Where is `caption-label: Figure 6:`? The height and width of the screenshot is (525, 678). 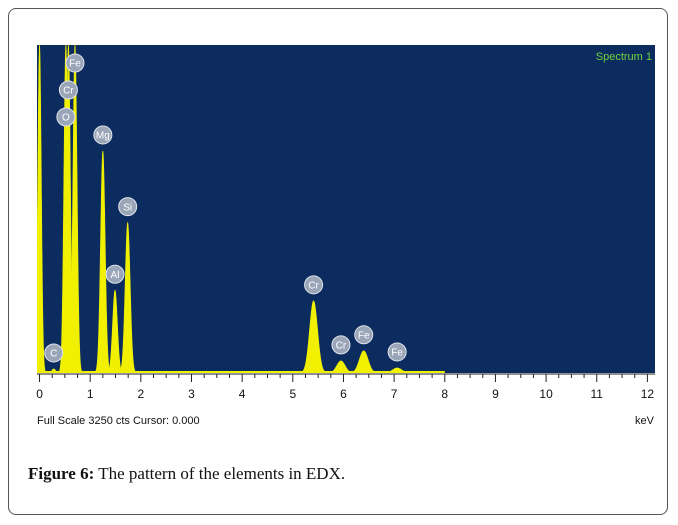
caption-label: Figure 6: is located at coordinates (61, 473).